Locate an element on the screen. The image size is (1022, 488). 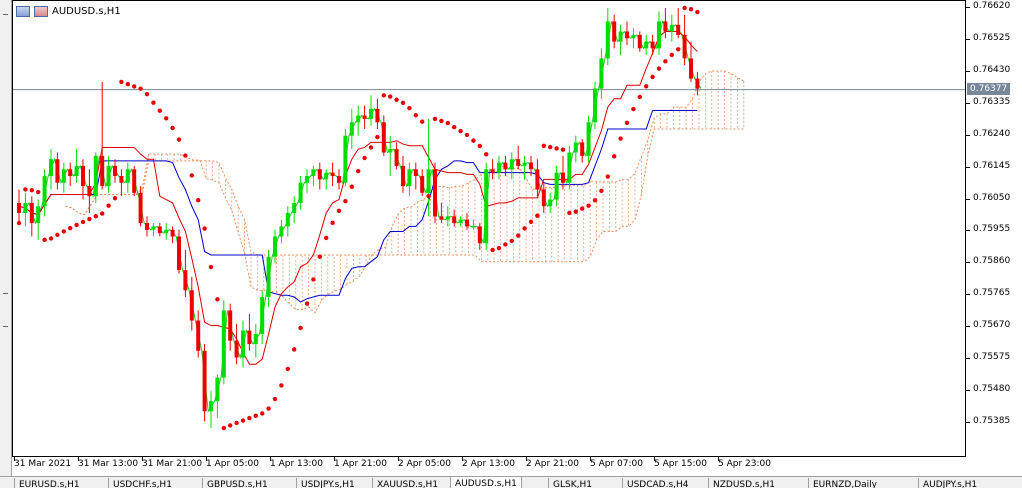
chart-title-bar: AUDUSD.s,H1 is located at coordinates (68, 11).